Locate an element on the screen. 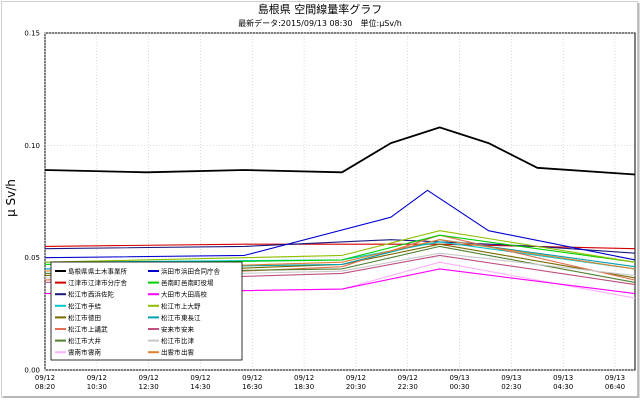  y-tick-label: 0.00 is located at coordinates (32, 371).